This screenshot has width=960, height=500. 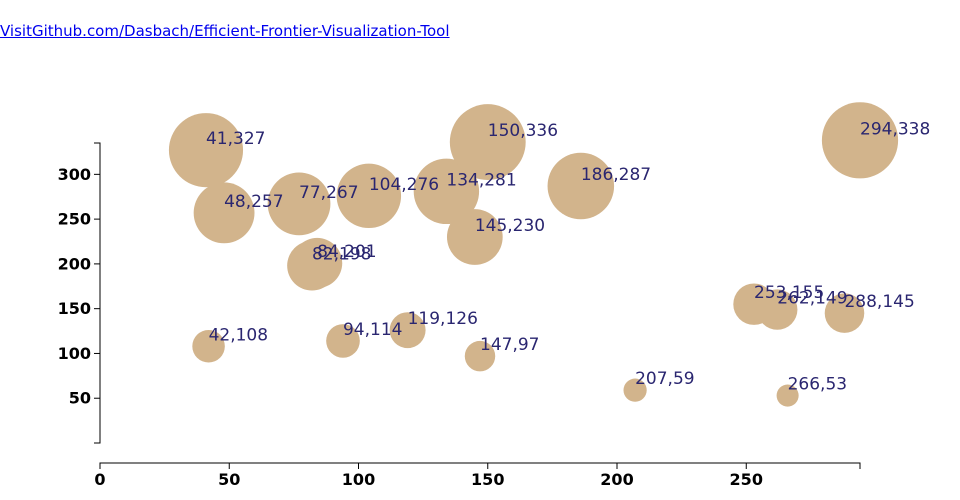 What do you see at coordinates (79, 293) in the screenshot?
I see `y-axis: 50 100 150 200 250 300` at bounding box center [79, 293].